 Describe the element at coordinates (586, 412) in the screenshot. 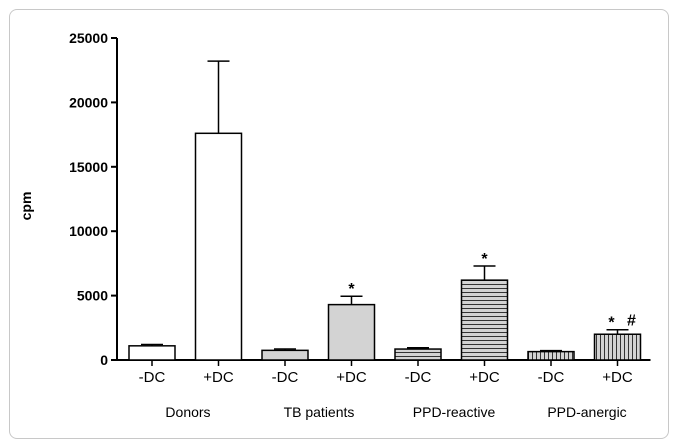

I see `group-label: PPD-anergic` at that location.